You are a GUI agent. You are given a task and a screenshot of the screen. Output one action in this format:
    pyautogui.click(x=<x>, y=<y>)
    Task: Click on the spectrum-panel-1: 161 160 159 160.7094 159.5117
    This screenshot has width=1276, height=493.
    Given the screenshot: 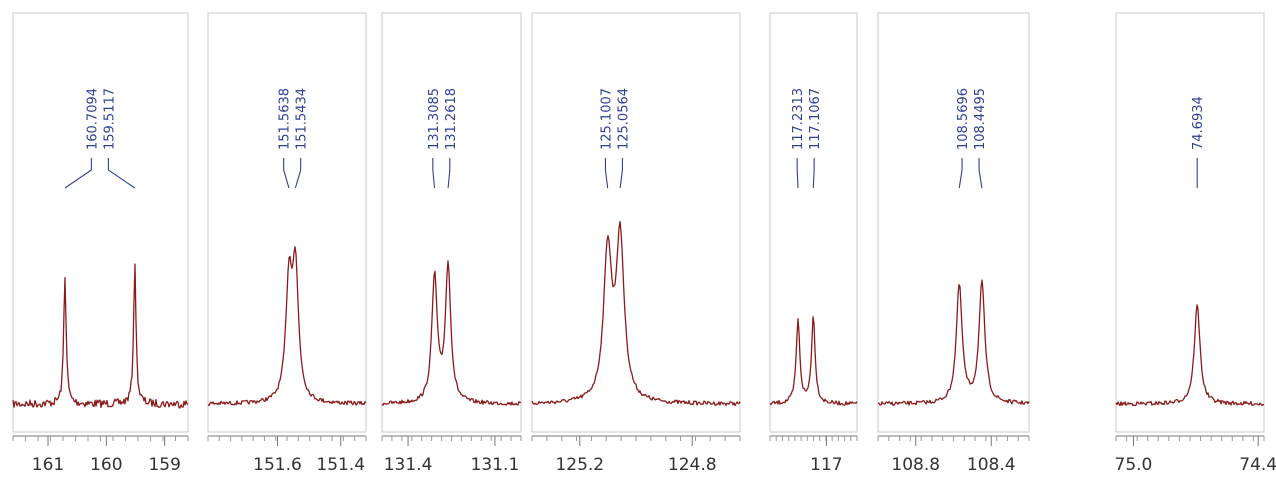 What is the action you would take?
    pyautogui.click(x=100, y=243)
    